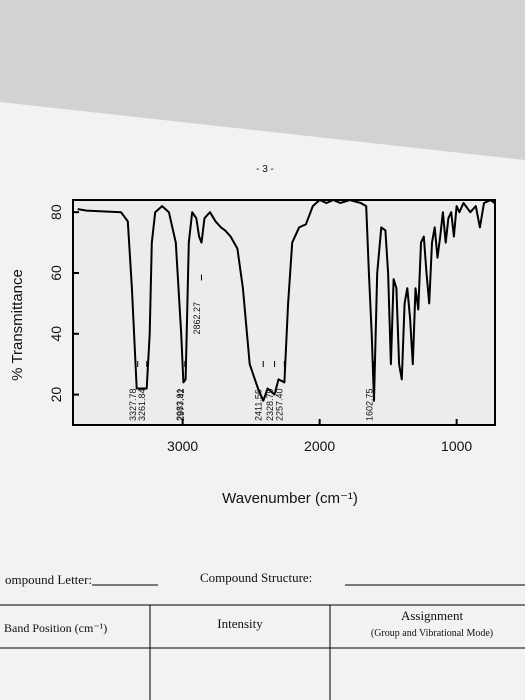 The width and height of the screenshot is (525, 700). I want to click on peak-label: 1602.75, so click(369, 404).